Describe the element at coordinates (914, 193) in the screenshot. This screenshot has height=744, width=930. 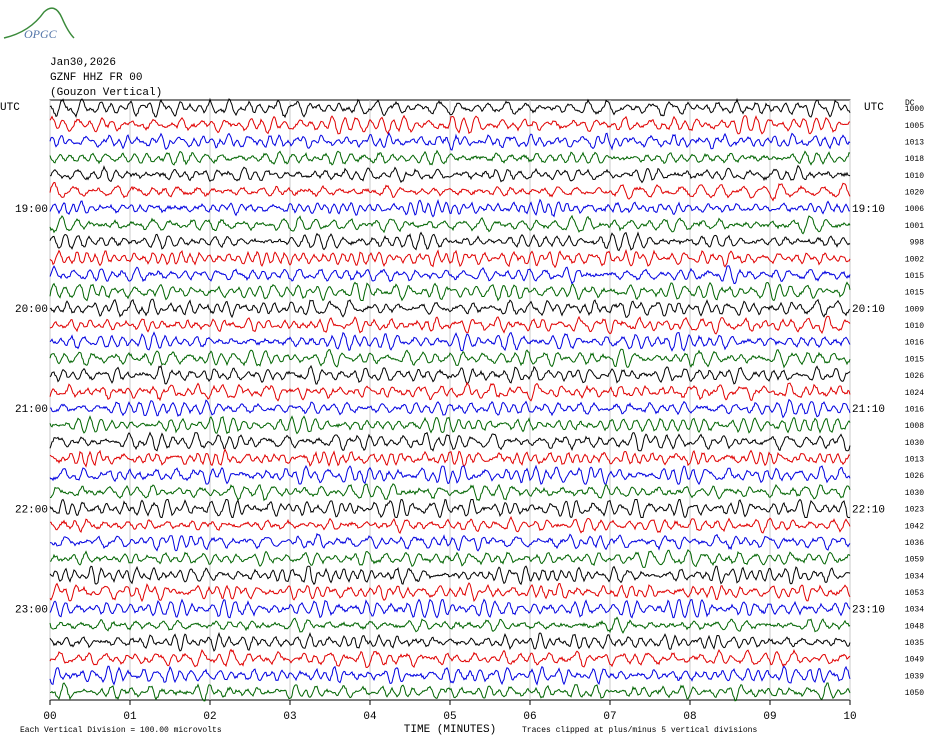
I see `dc-value: 1020` at that location.